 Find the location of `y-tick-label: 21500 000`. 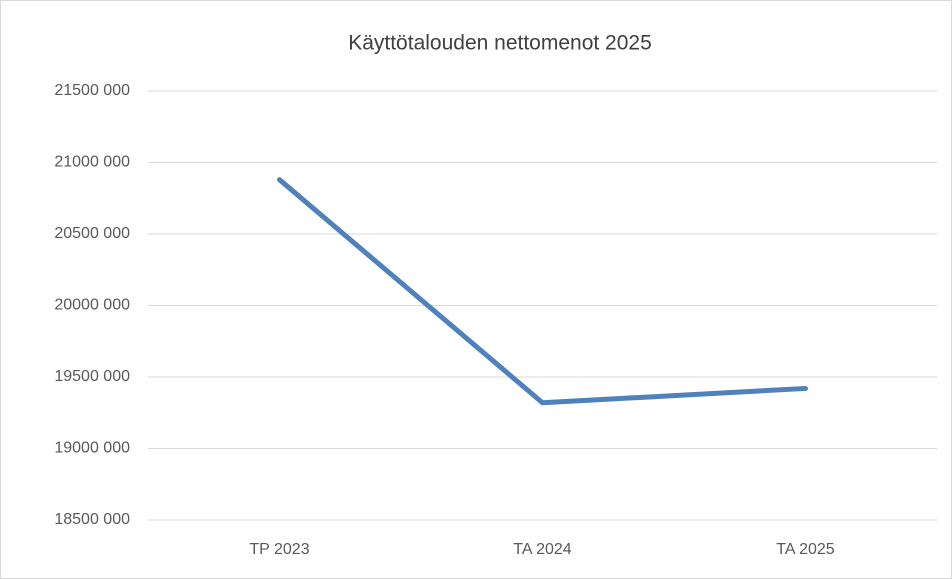

y-tick-label: 21500 000 is located at coordinates (92, 90).